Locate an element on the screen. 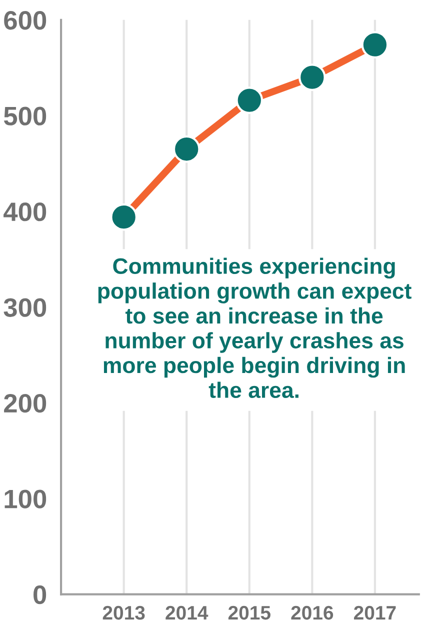  x-tick-label: 2016 is located at coordinates (312, 613).